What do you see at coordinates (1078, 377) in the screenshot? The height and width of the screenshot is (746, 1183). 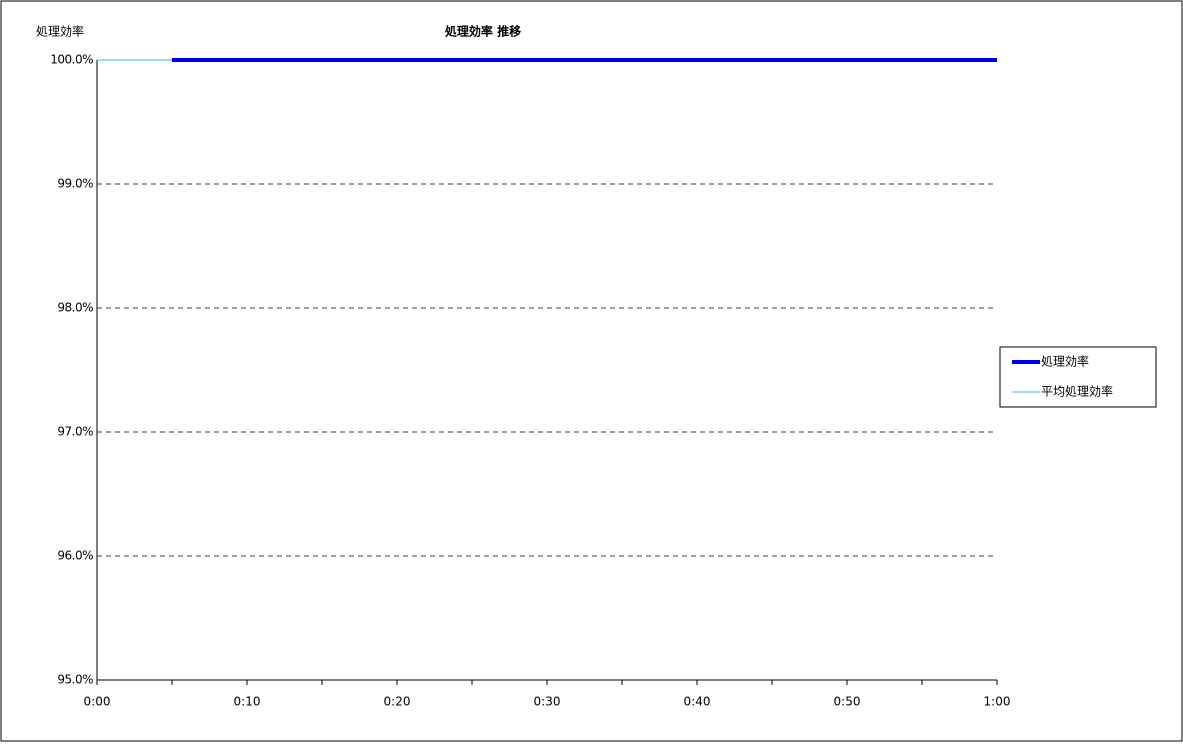 I see `legend-box` at bounding box center [1078, 377].